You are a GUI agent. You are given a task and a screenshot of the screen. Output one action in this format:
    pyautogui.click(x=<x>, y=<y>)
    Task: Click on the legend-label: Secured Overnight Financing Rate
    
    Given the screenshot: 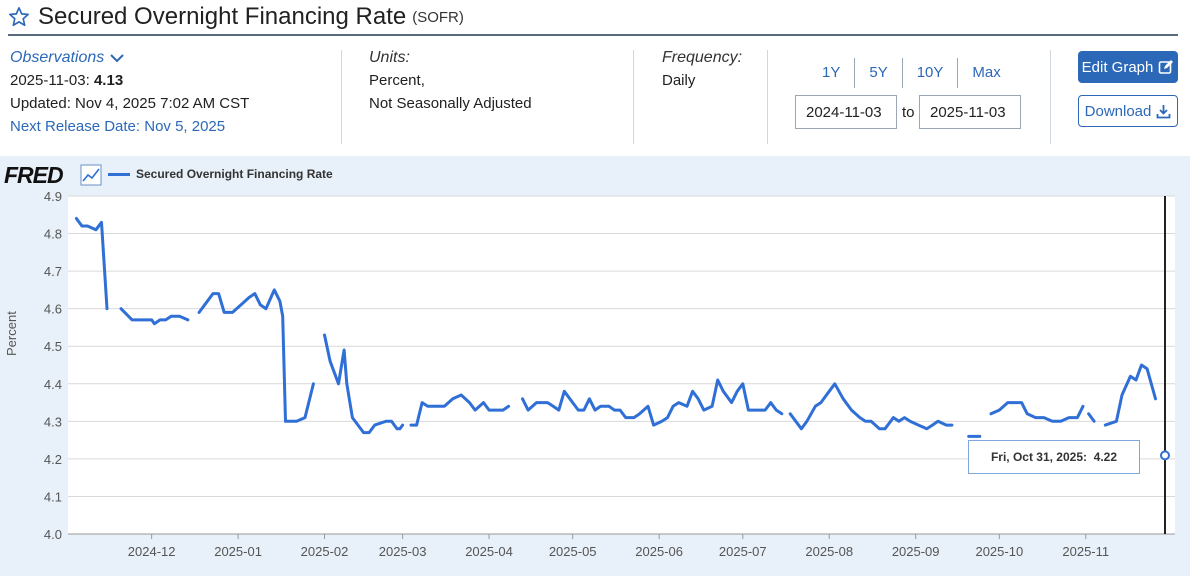 What is the action you would take?
    pyautogui.click(x=234, y=174)
    